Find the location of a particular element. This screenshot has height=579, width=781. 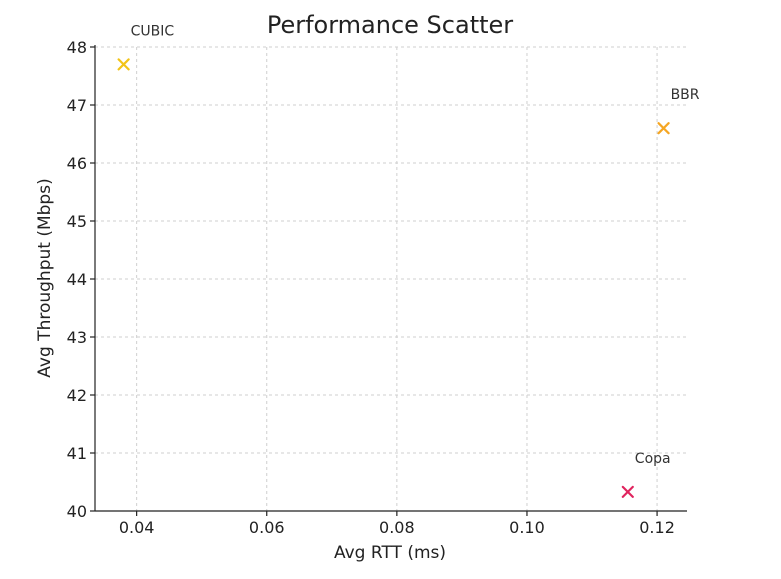

y-tick-label: 44 is located at coordinates (77, 279).